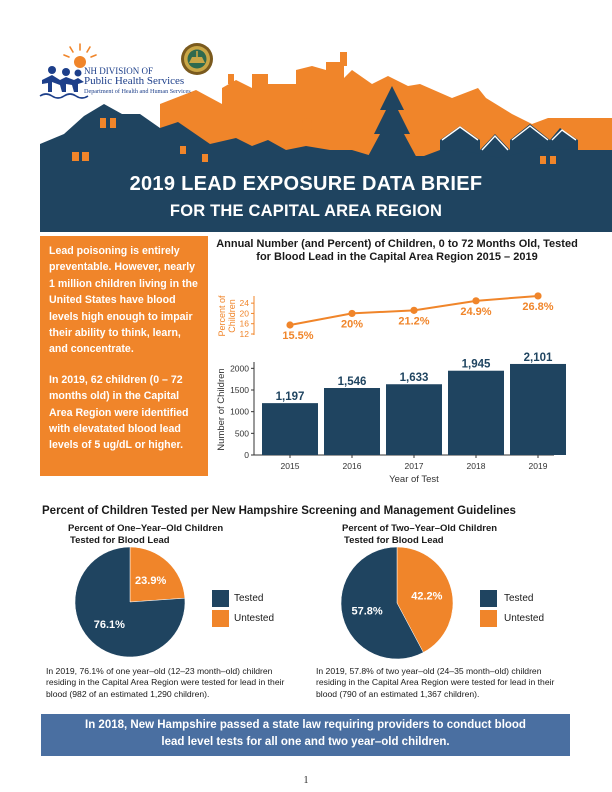 The image size is (612, 792). What do you see at coordinates (352, 466) in the screenshot?
I see `bar-x-tick-label: 2016` at bounding box center [352, 466].